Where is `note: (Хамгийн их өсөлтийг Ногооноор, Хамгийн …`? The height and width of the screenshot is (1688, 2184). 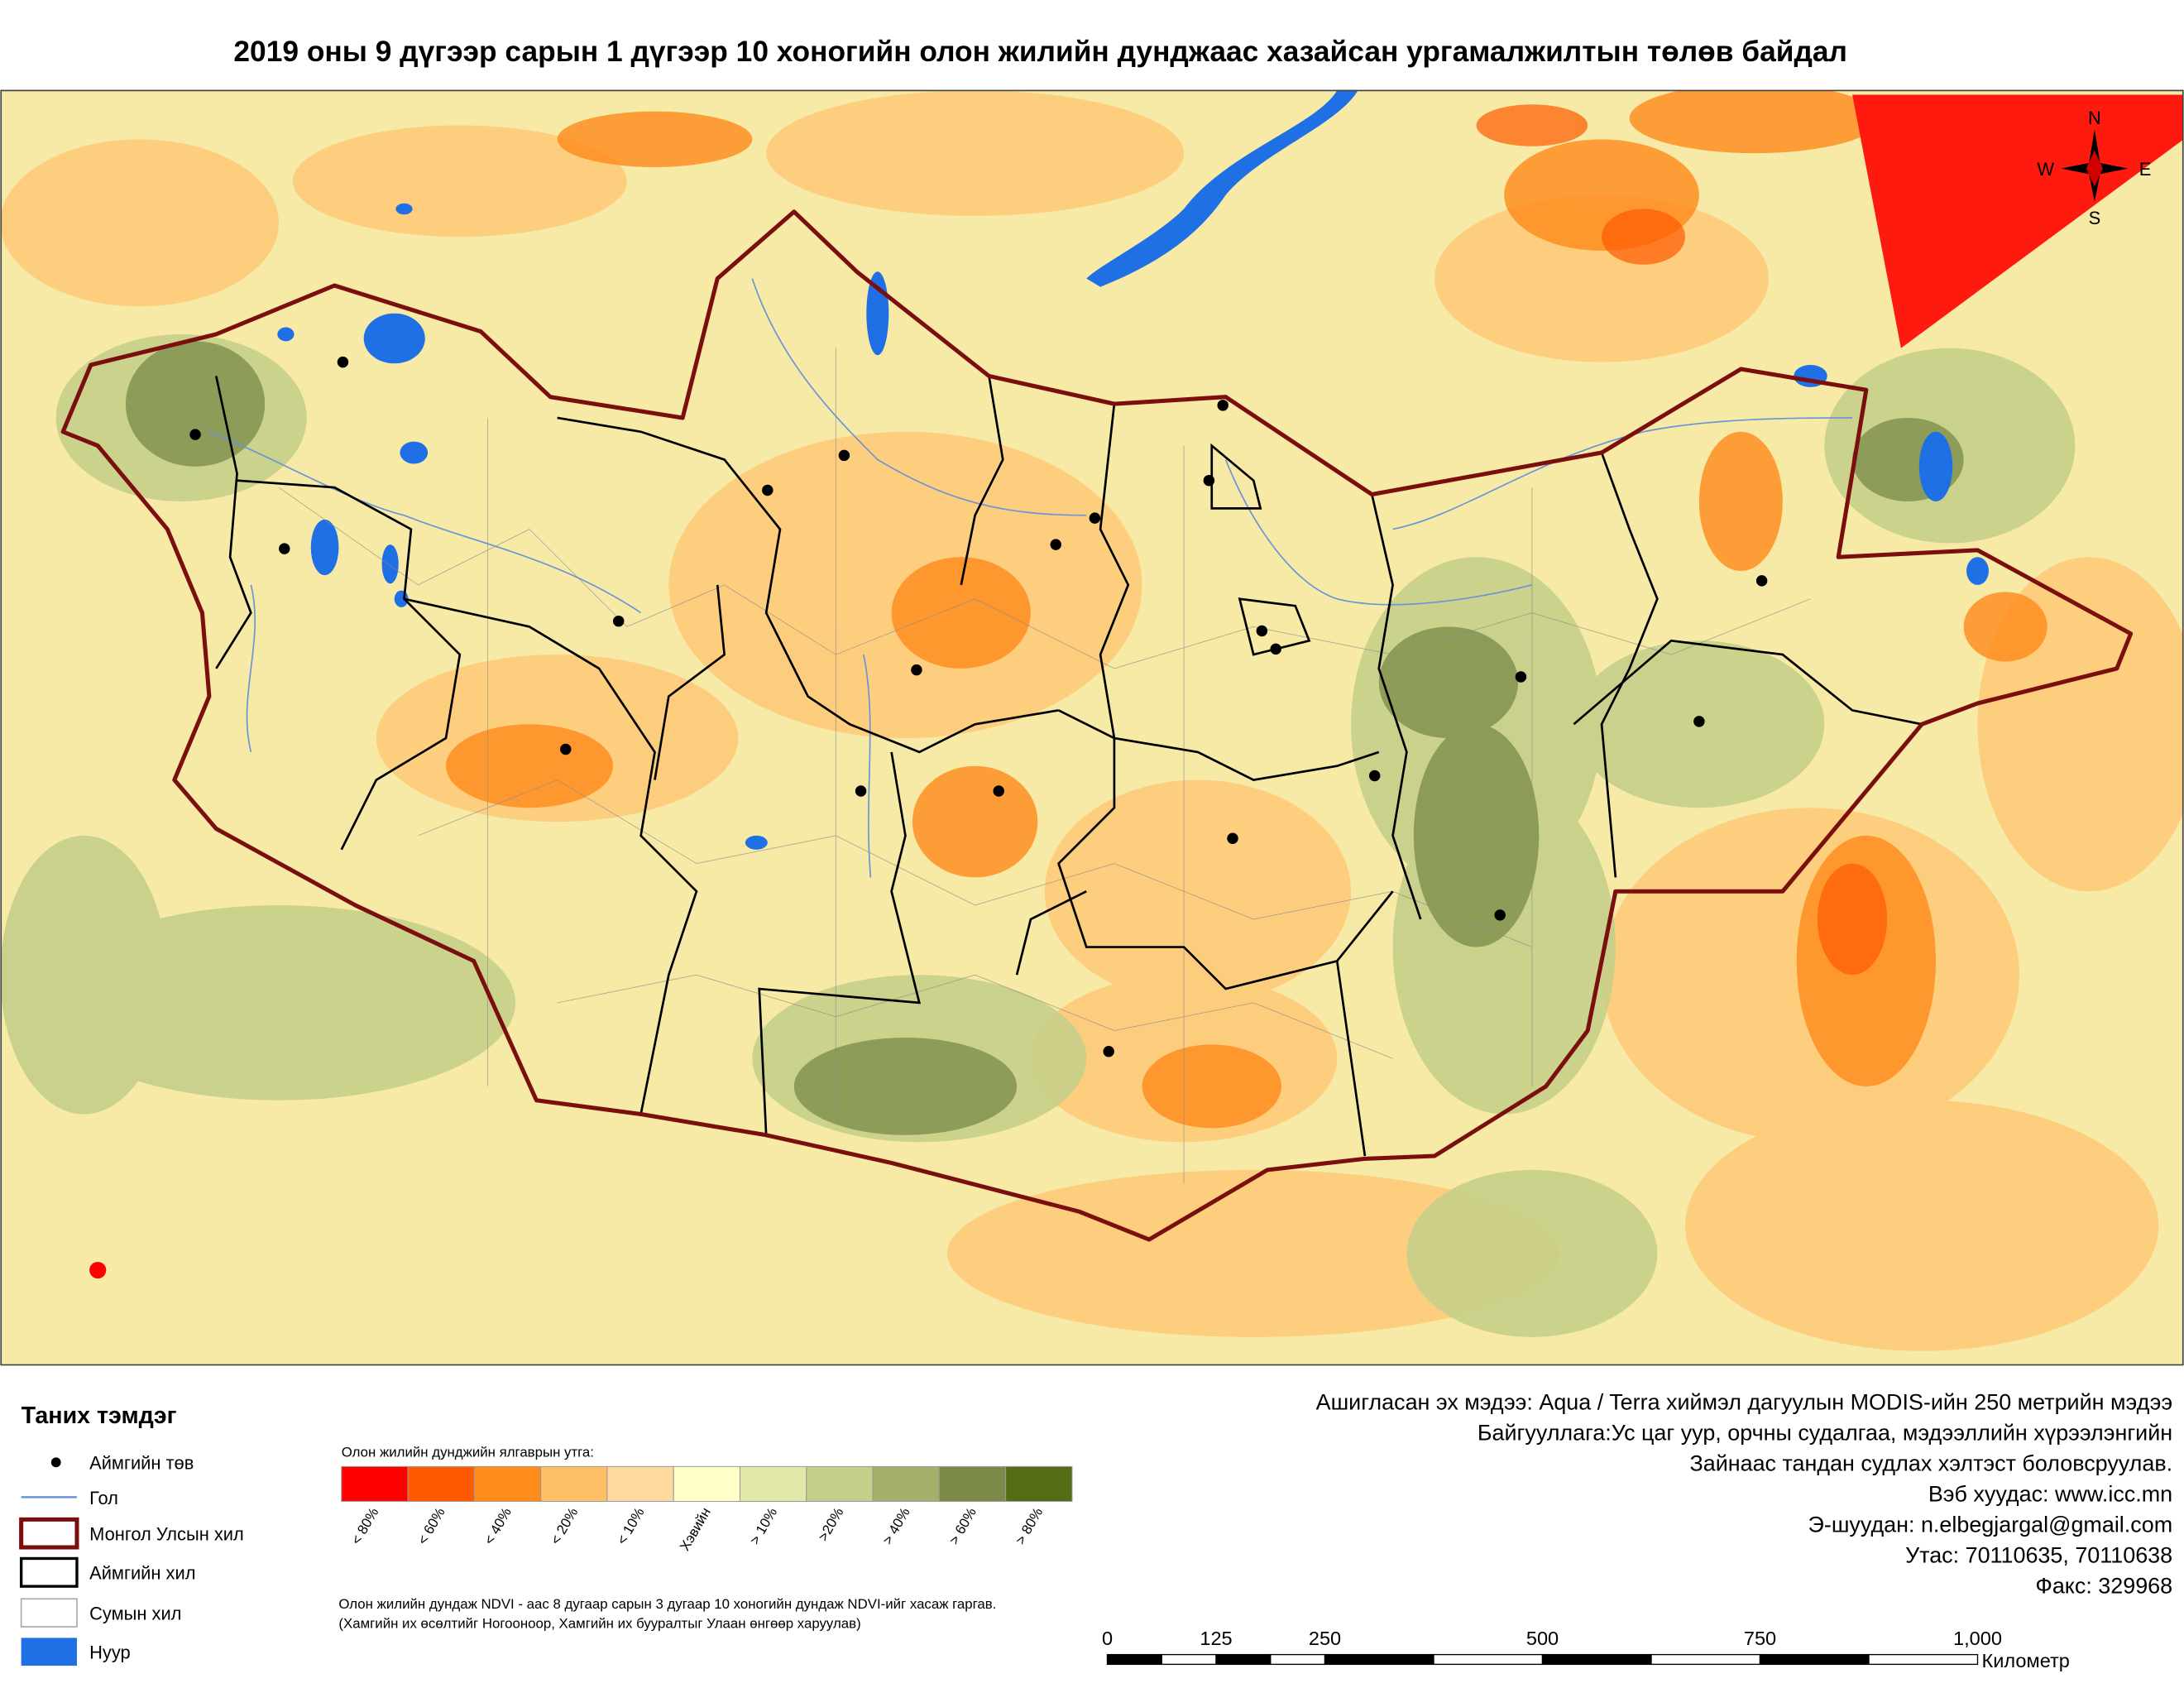 note: (Хамгийн их өсөлтийг Ногооноор, Хамгийн … is located at coordinates (599, 1624).